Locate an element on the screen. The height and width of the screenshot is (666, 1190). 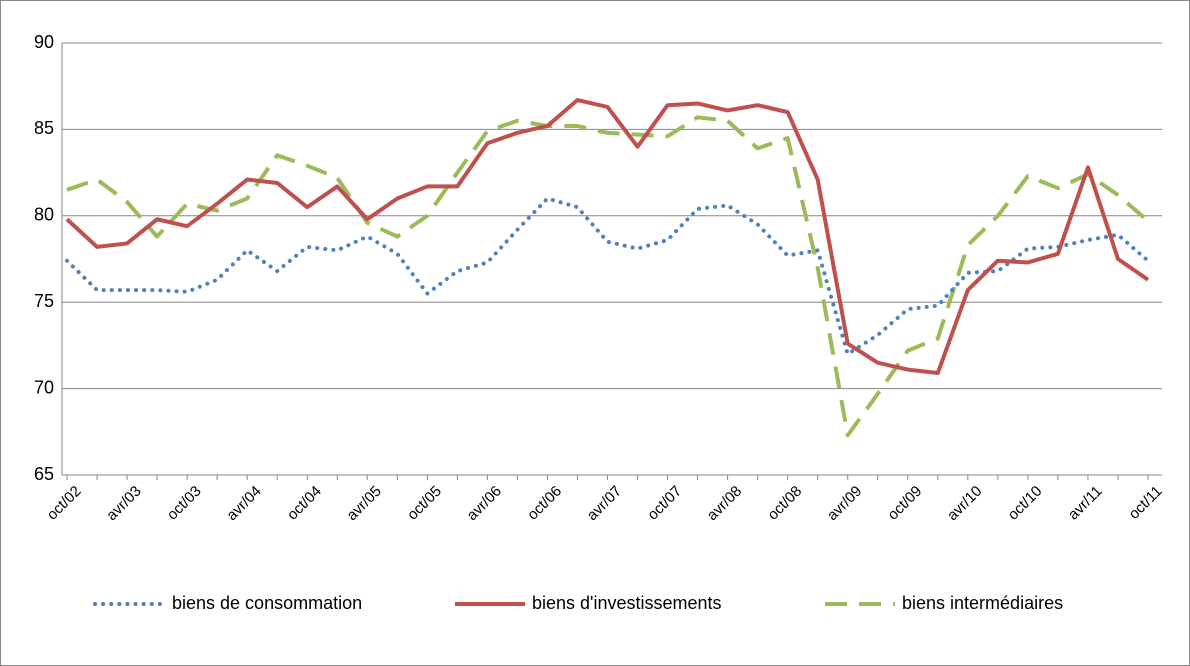
legend-label: biens intermédiaires is located at coordinates (982, 603).